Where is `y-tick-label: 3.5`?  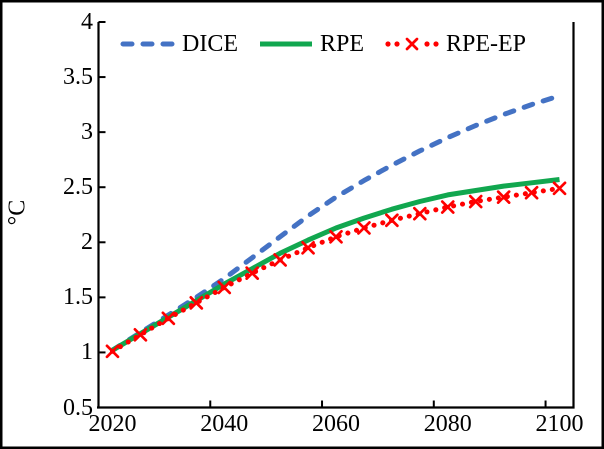
y-tick-label: 3.5 is located at coordinates (78, 77).